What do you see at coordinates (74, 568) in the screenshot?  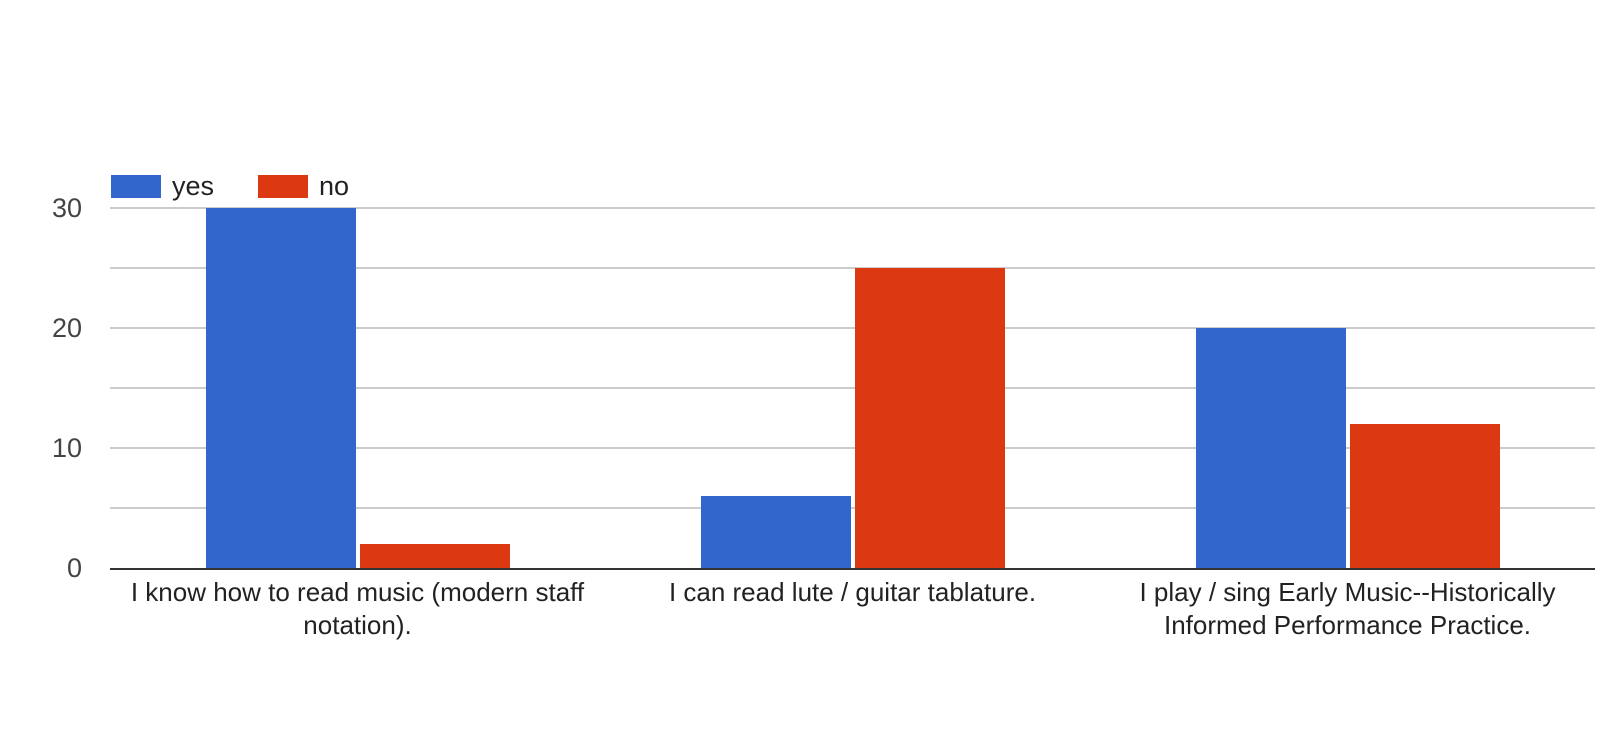 I see `y-axis-tick-label: 0` at bounding box center [74, 568].